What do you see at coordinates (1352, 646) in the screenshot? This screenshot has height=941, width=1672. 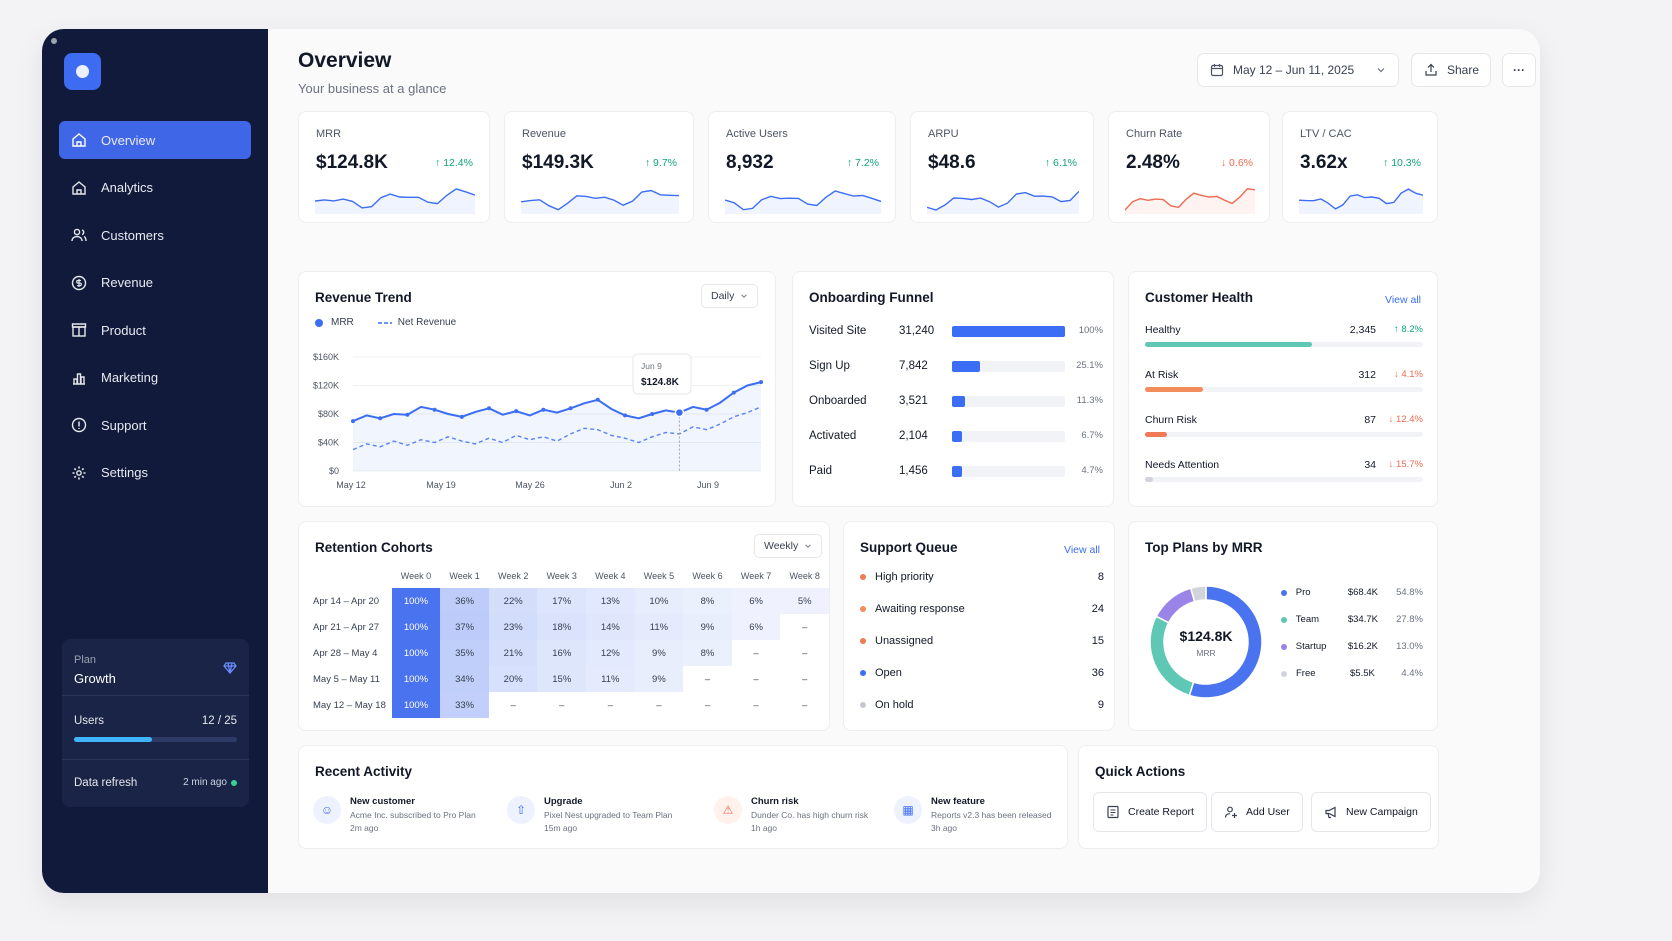 I see `plan-legend-row: Startup $16.2K 13.0%` at bounding box center [1352, 646].